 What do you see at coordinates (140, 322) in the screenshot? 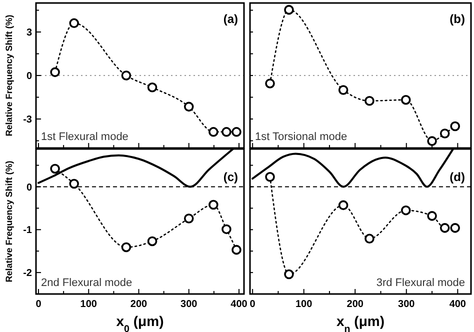
I see `x-axis-title: x$_{0}$ (μm)` at bounding box center [140, 322].